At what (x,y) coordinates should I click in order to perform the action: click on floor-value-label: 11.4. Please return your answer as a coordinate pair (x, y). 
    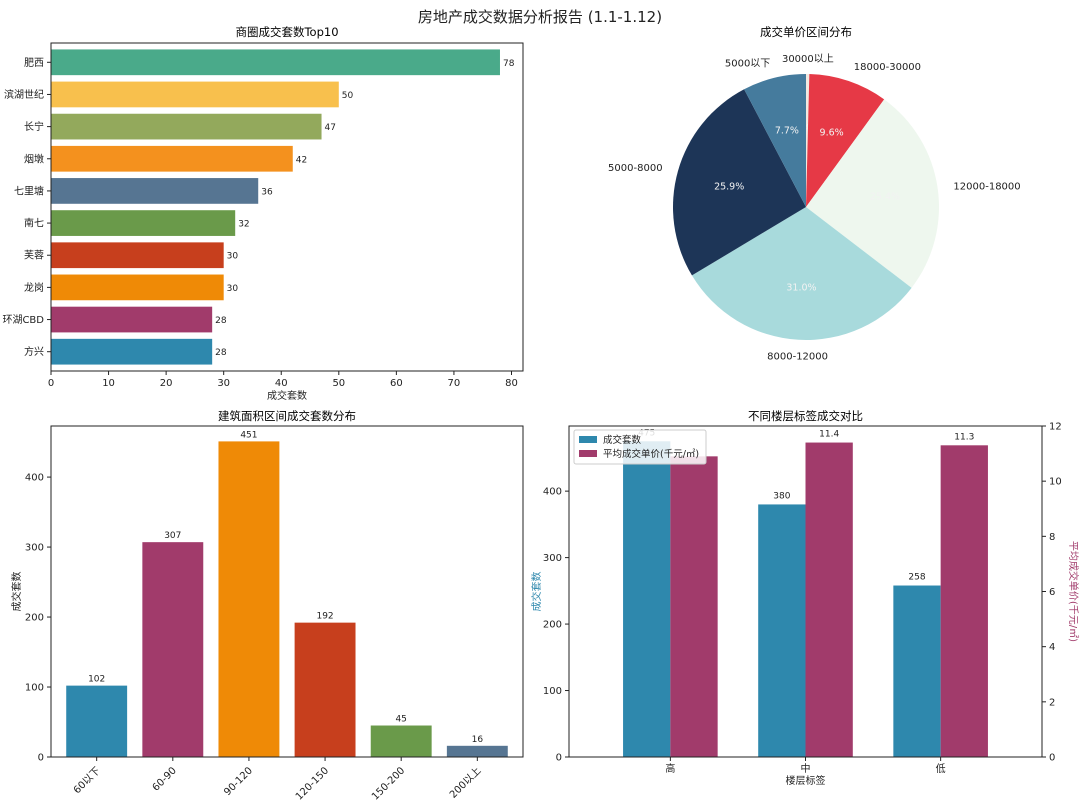
    Looking at the image, I should click on (829, 435).